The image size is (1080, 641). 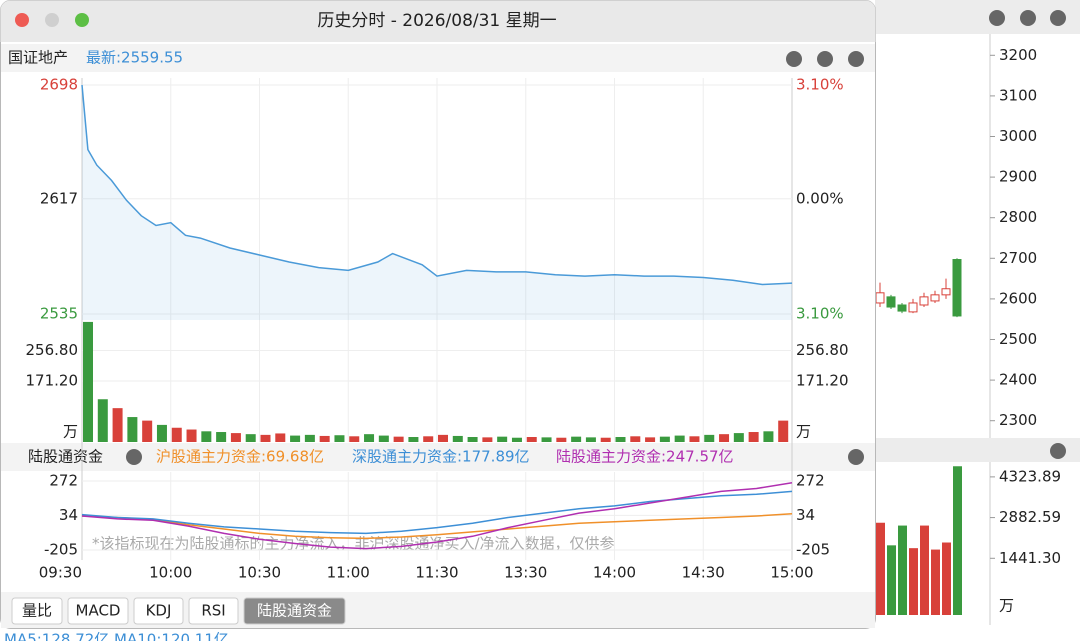 I want to click on minimize-button, so click(x=52, y=20).